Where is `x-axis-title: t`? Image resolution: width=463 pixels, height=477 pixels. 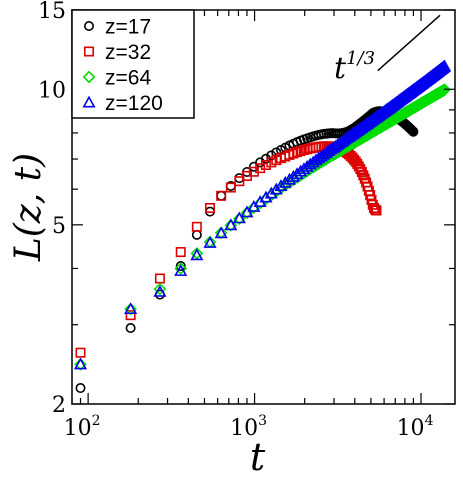 x-axis-title: t is located at coordinates (258, 456).